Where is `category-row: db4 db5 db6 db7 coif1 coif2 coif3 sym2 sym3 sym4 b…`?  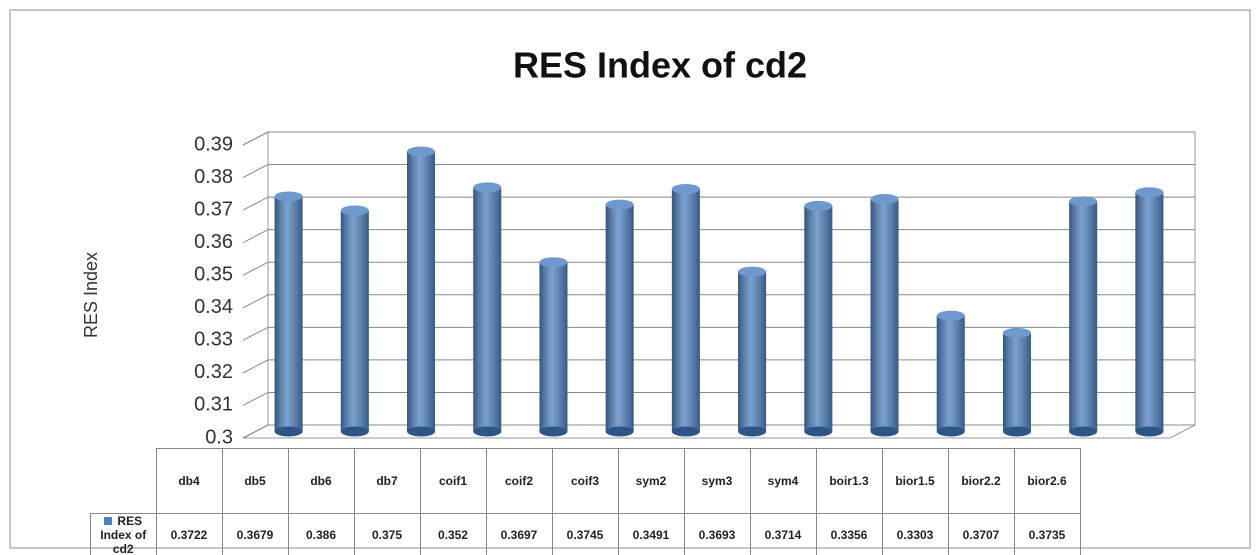
category-row: db4 db5 db6 db7 coif1 coif2 coif3 sym2 sym3 sym4 b… is located at coordinates (585, 481).